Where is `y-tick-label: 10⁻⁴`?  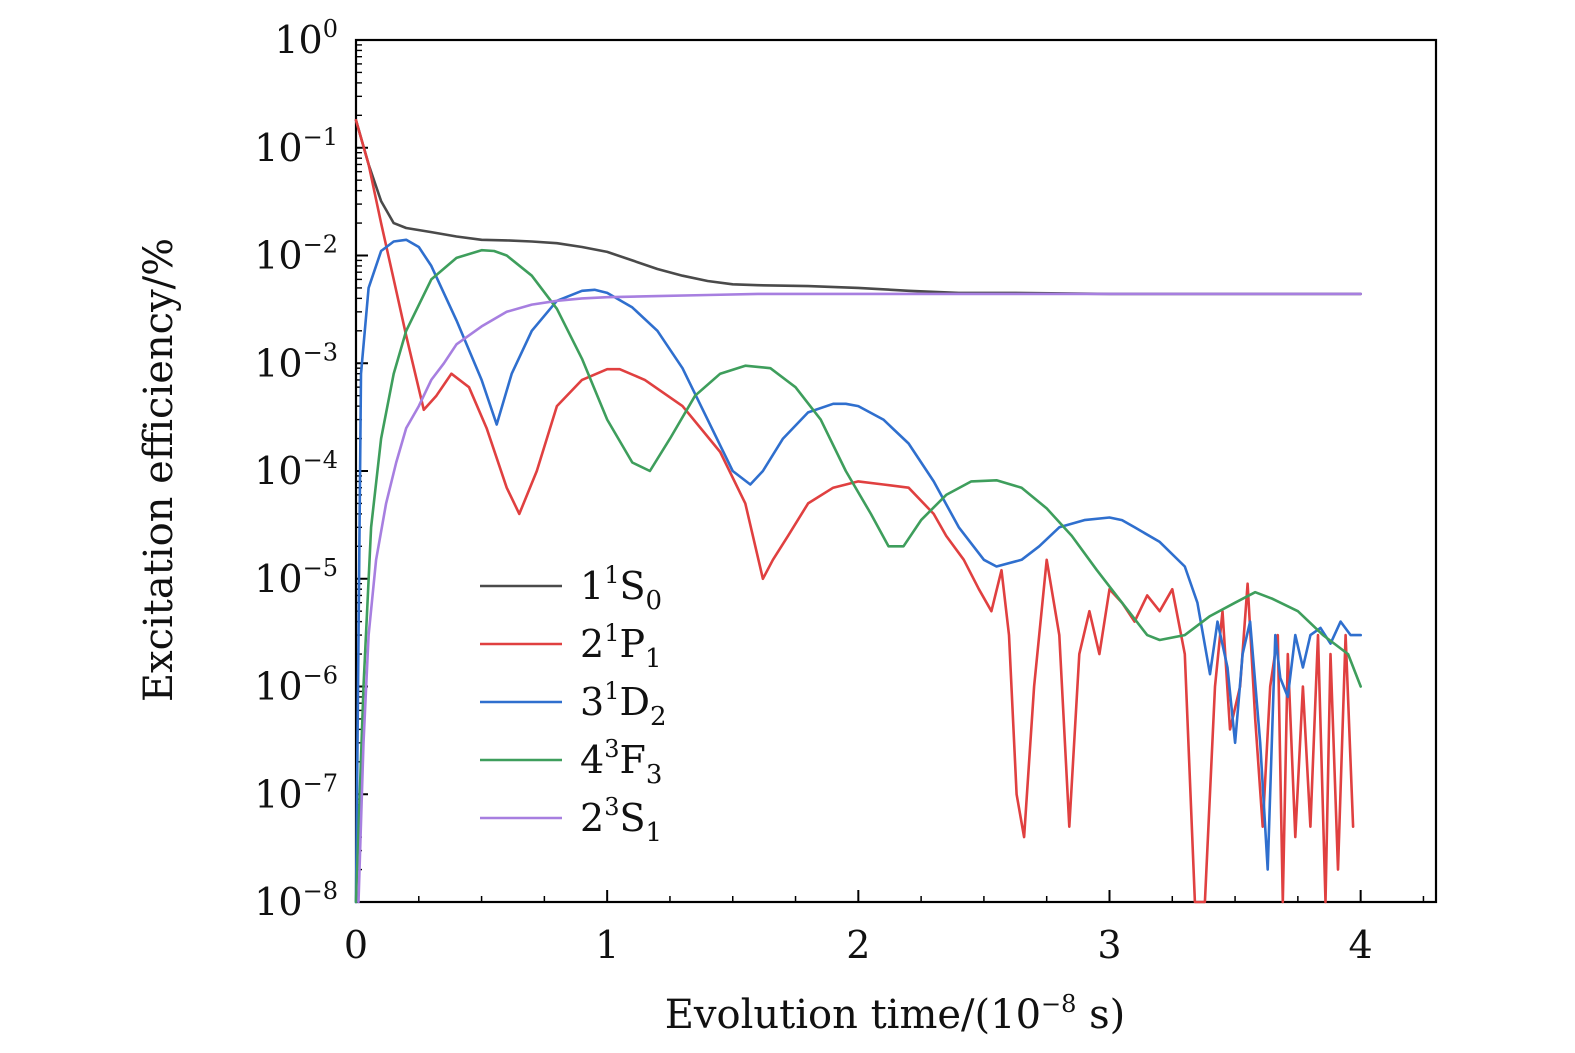 y-tick-label: 10⁻⁴ is located at coordinates (296, 469).